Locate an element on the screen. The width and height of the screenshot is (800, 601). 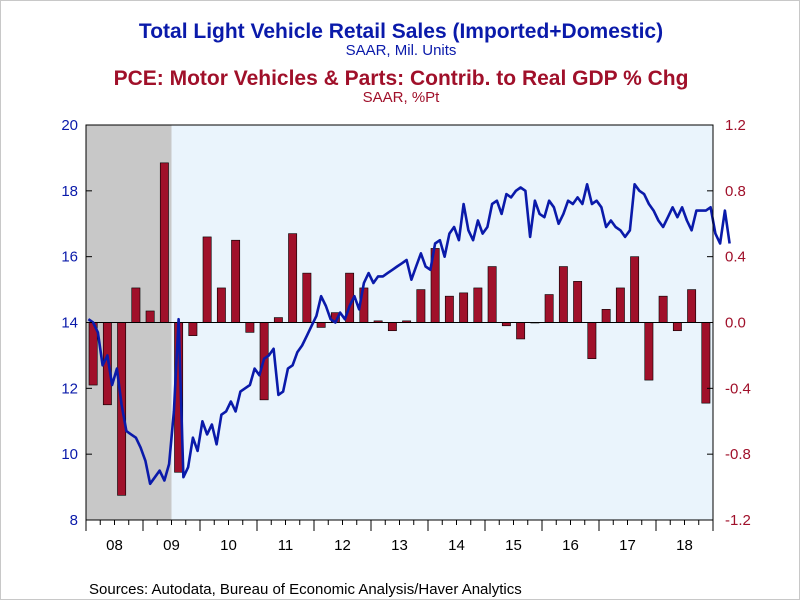
left-axis: 20 18 16 14 12 10 8 is located at coordinates (76, 323).